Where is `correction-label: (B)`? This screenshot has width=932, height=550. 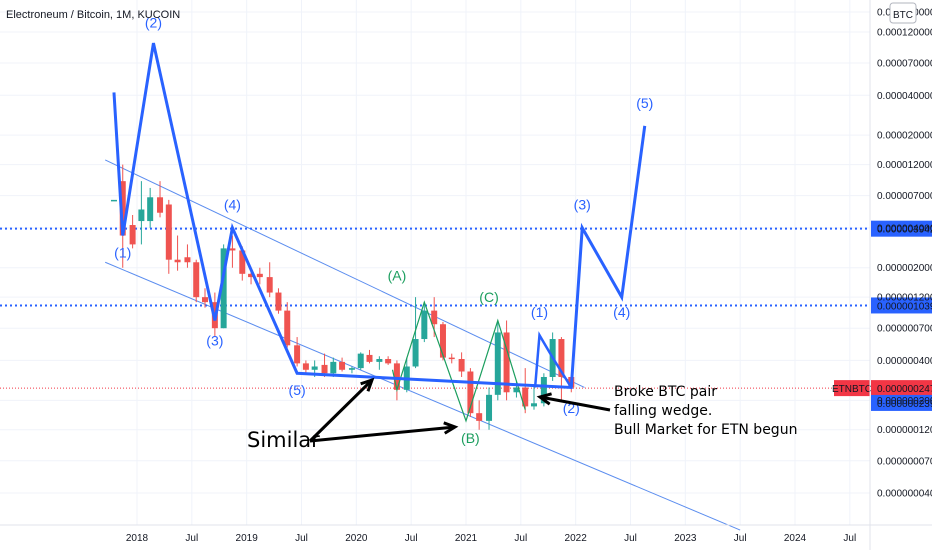 correction-label: (B) is located at coordinates (470, 438).